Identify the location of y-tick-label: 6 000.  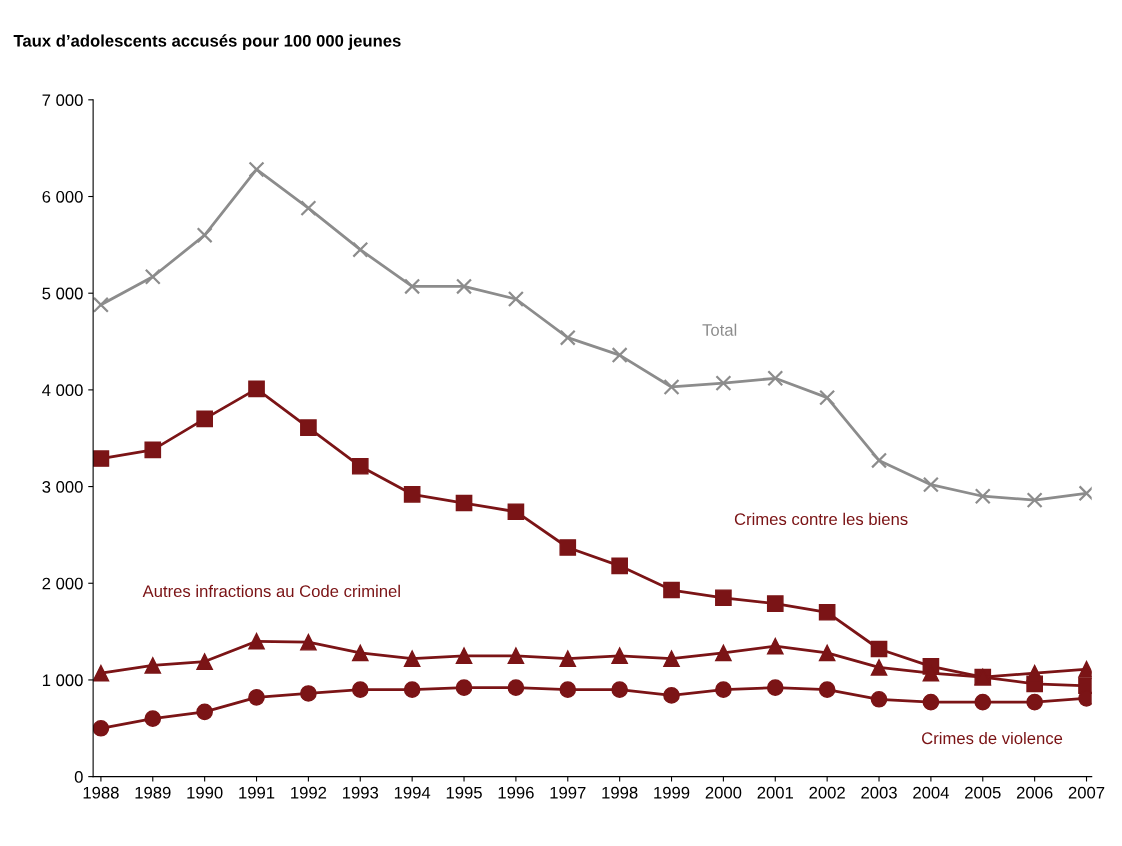
(62, 196).